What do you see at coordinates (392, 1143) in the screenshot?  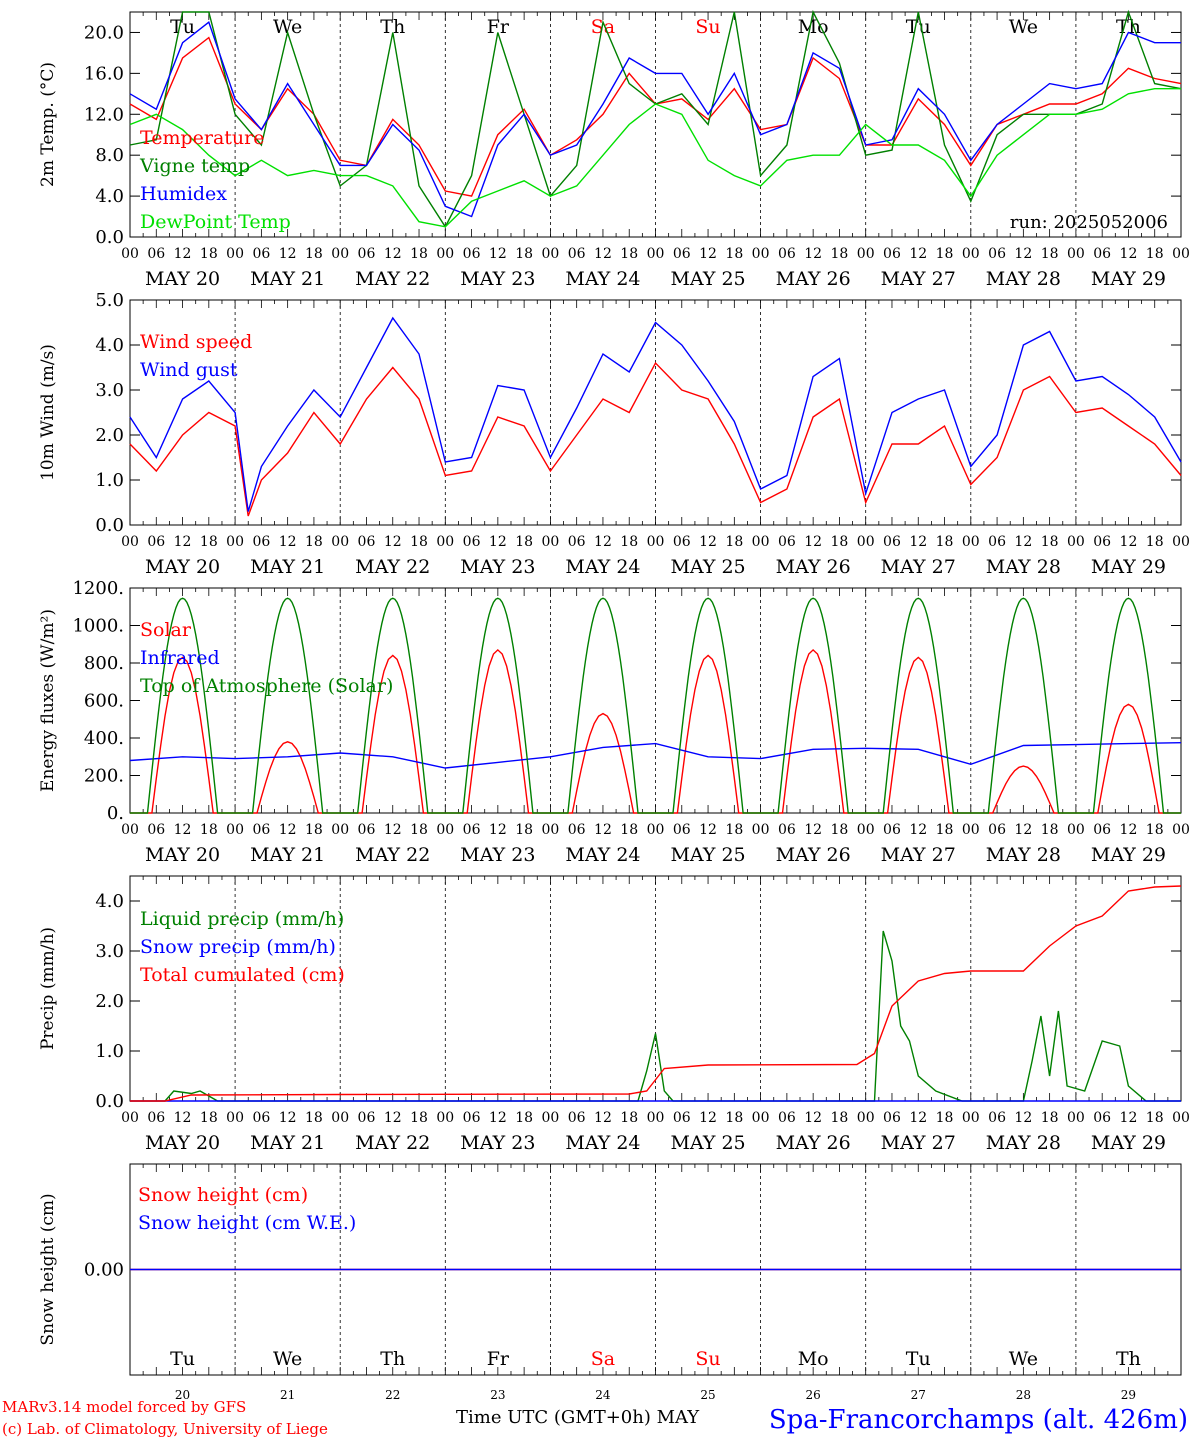 I see `x-date-label: MAY 22` at bounding box center [392, 1143].